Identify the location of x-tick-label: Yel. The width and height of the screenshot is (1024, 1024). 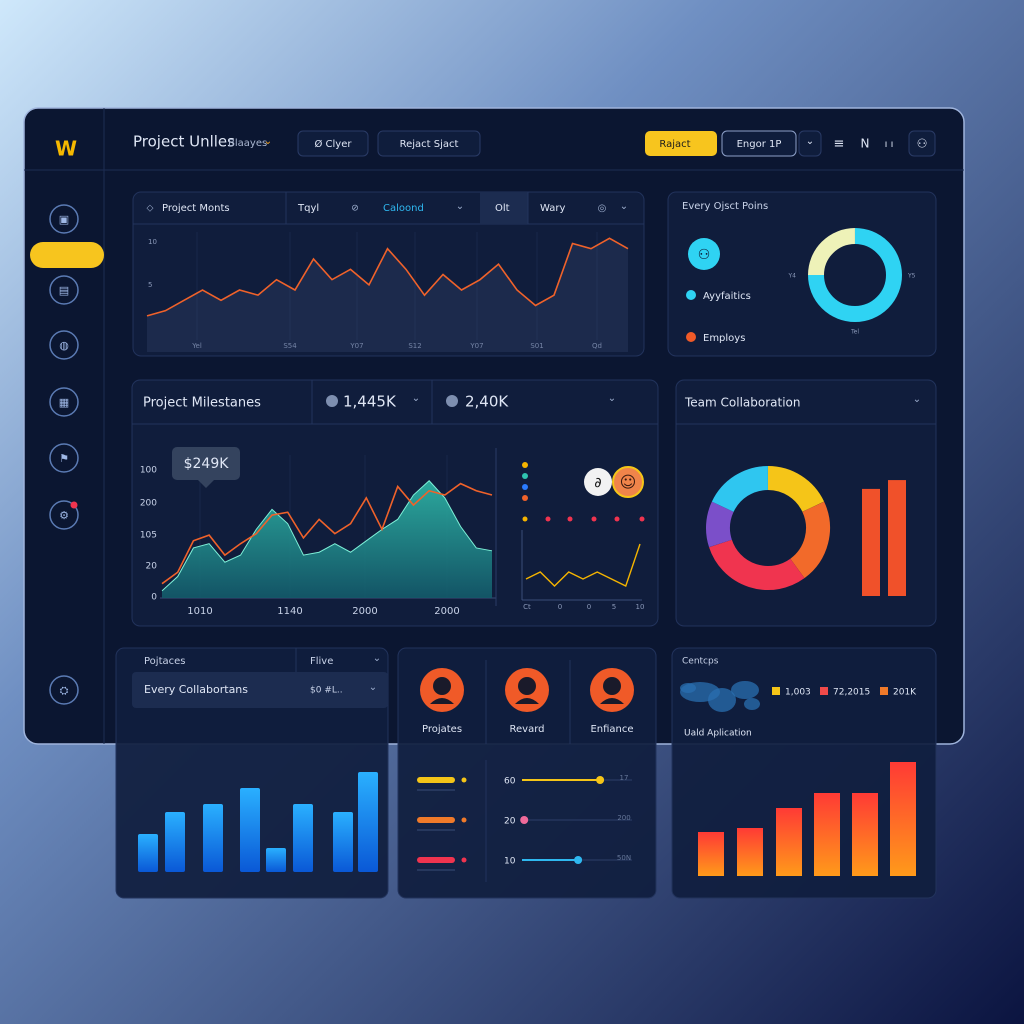
(196, 346).